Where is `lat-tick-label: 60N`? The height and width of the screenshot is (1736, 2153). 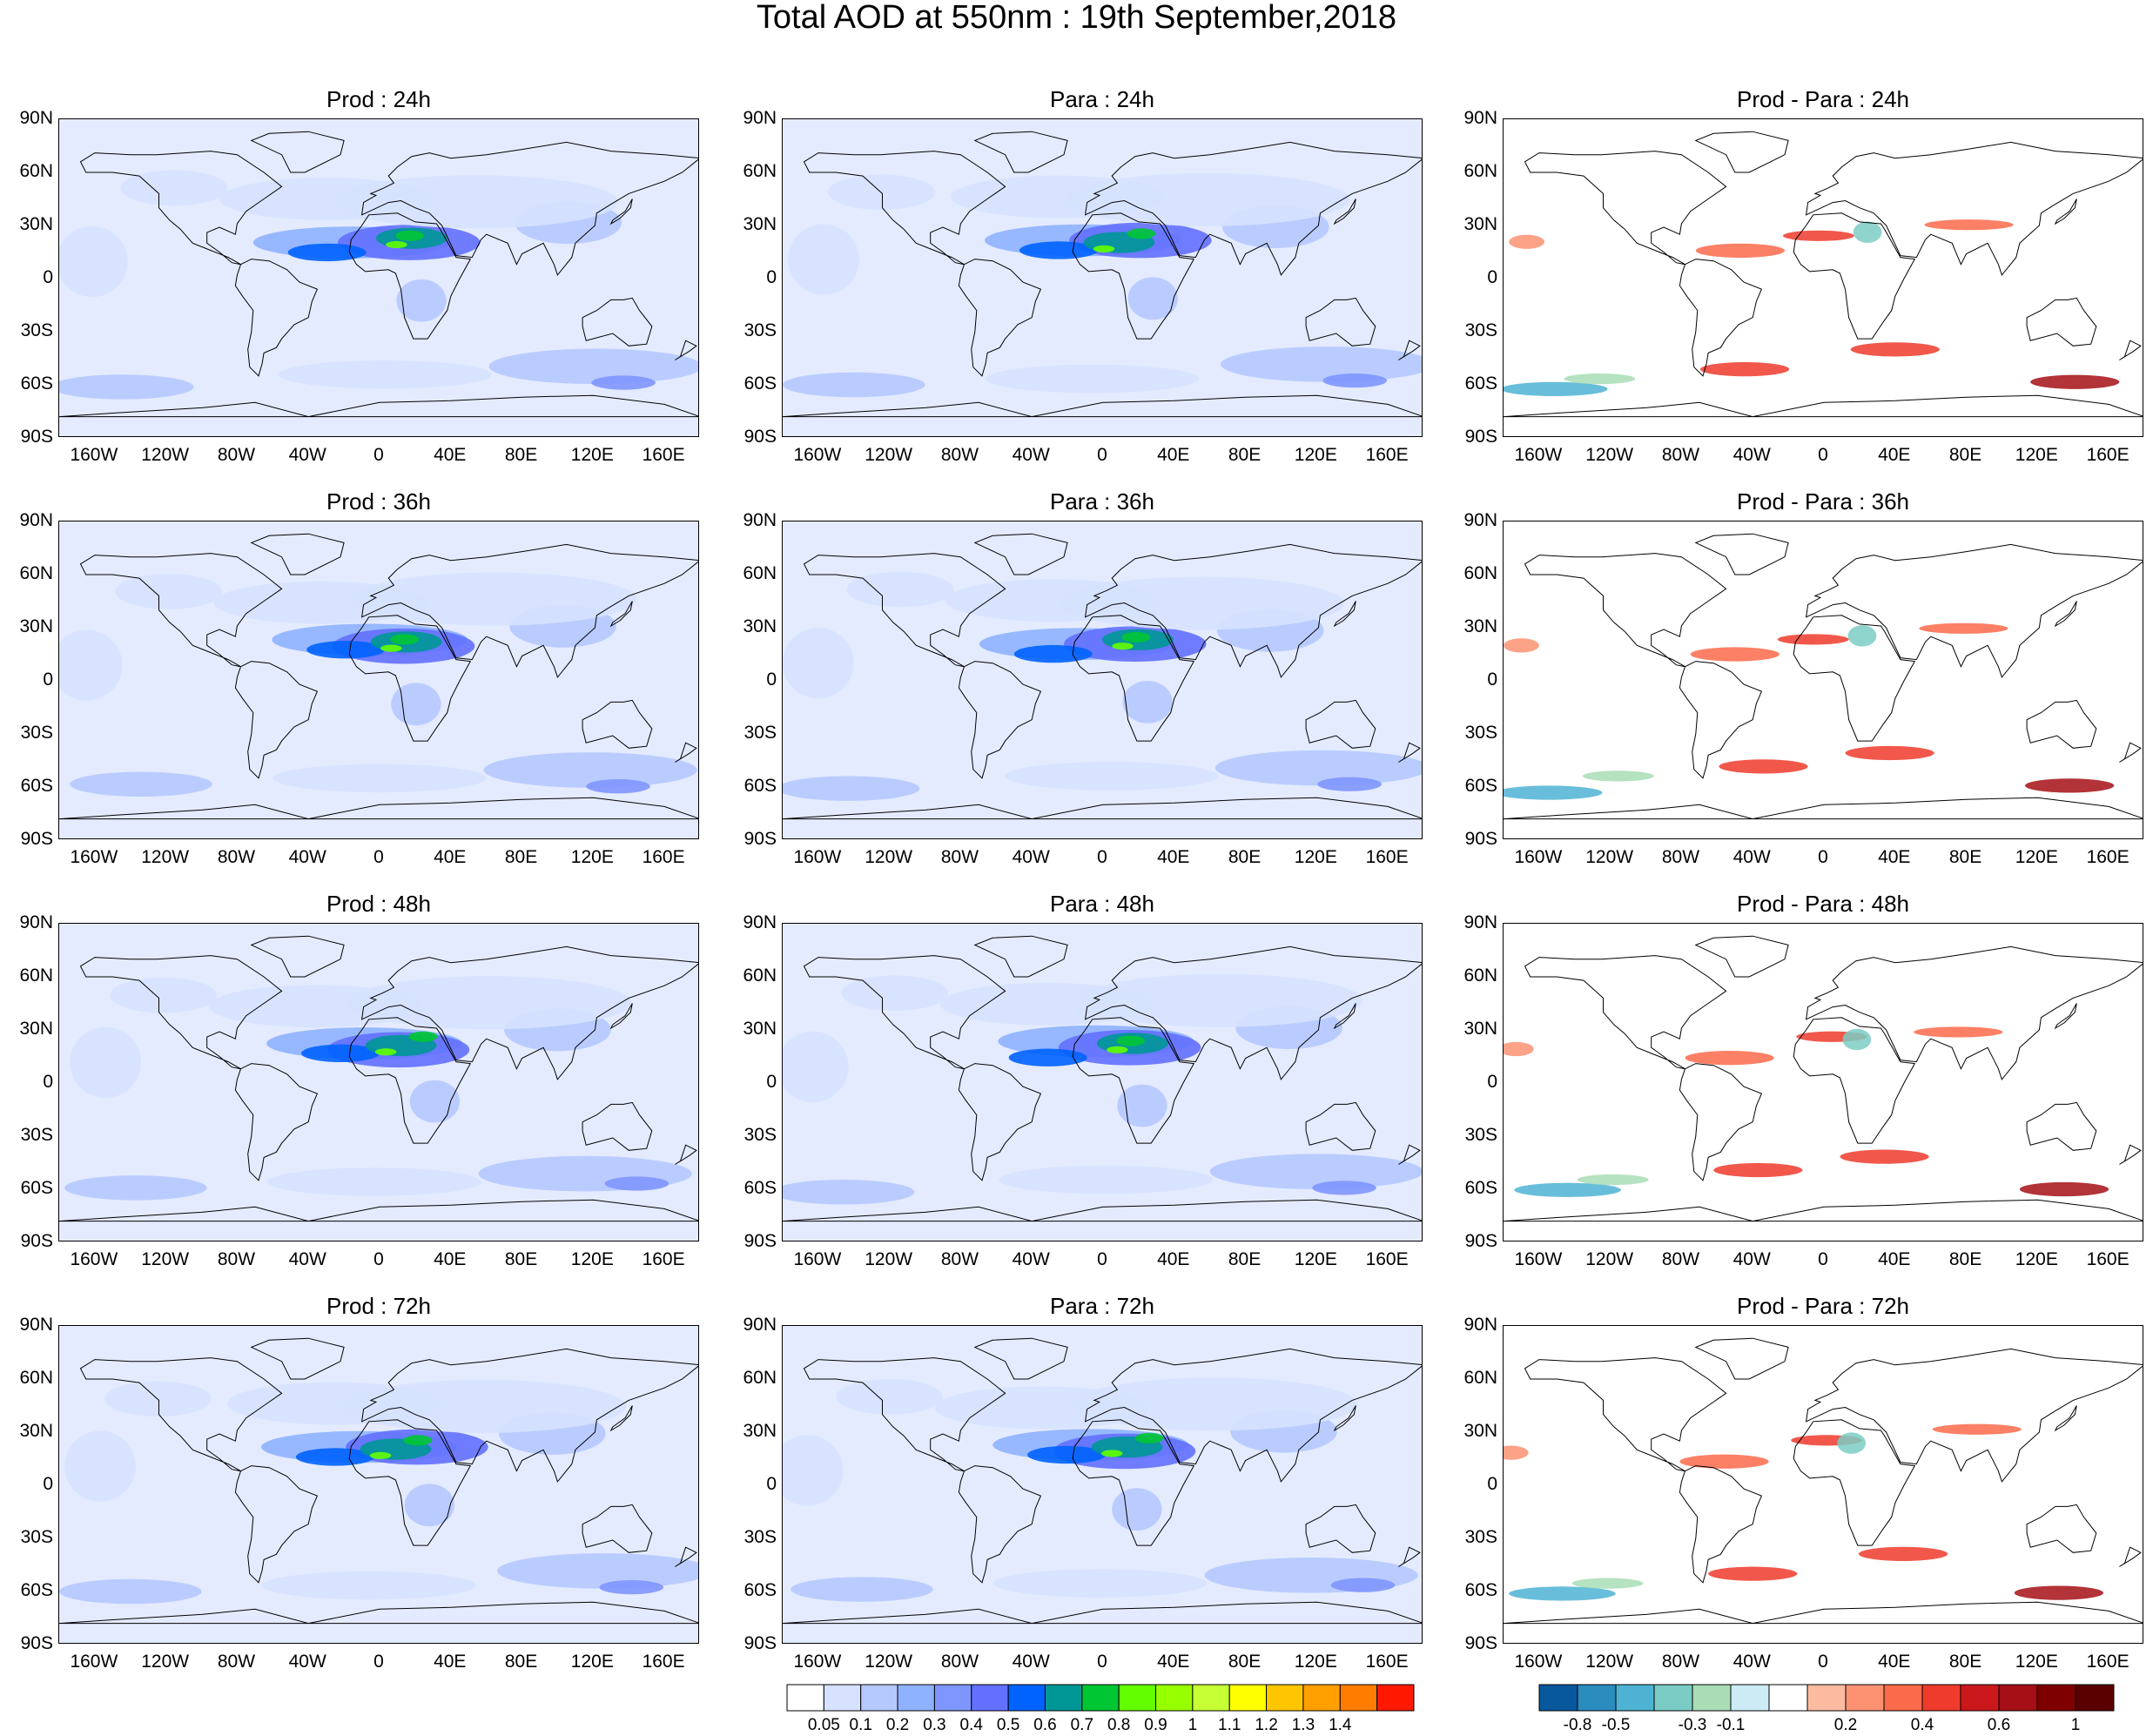 lat-tick-label: 60N is located at coordinates (36, 976).